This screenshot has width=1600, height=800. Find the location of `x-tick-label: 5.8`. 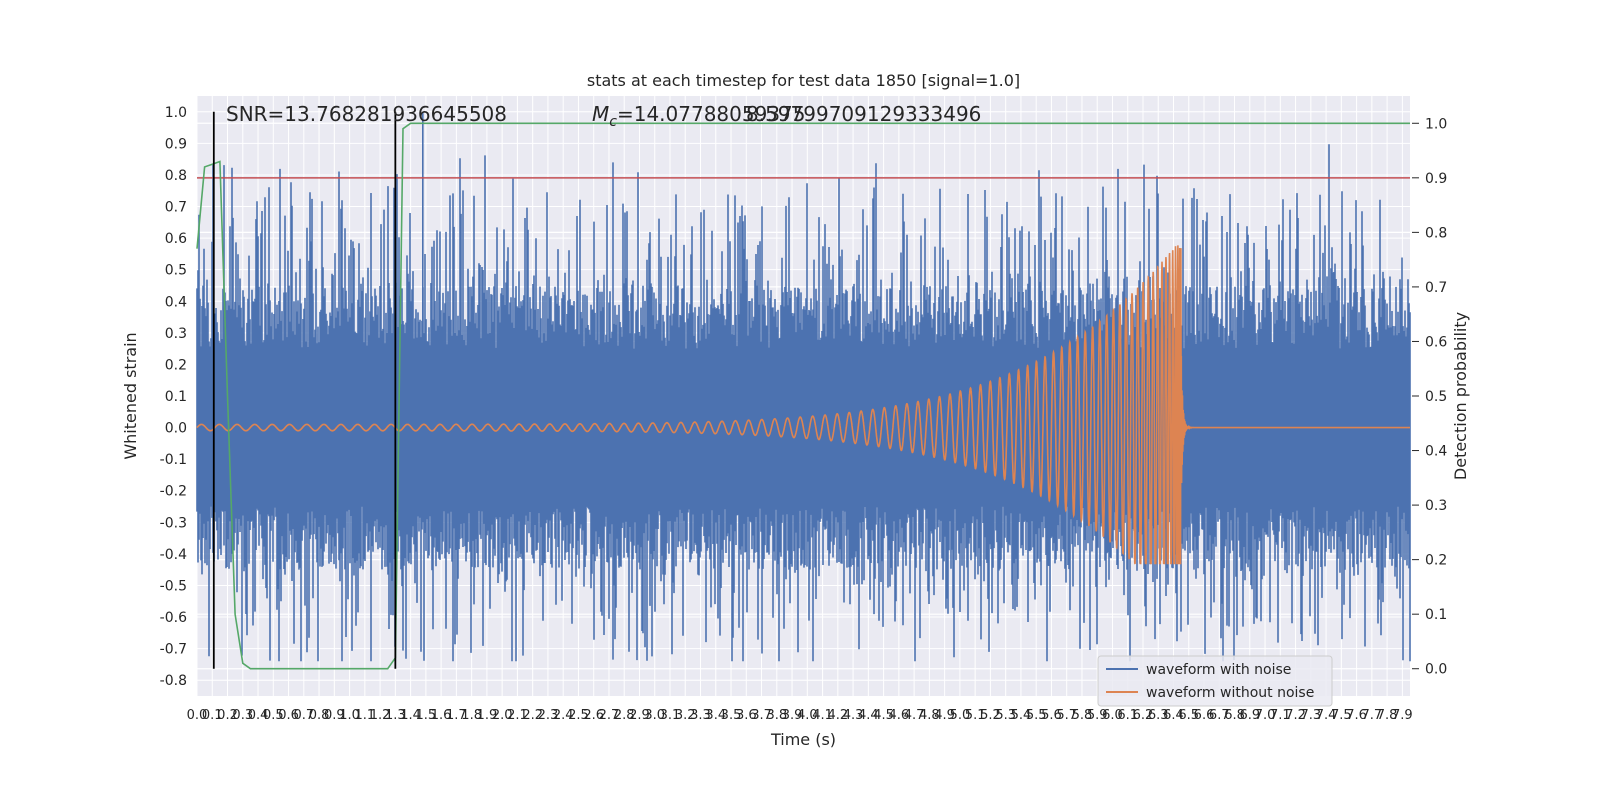

x-tick-label: 5.8 is located at coordinates (1082, 715).